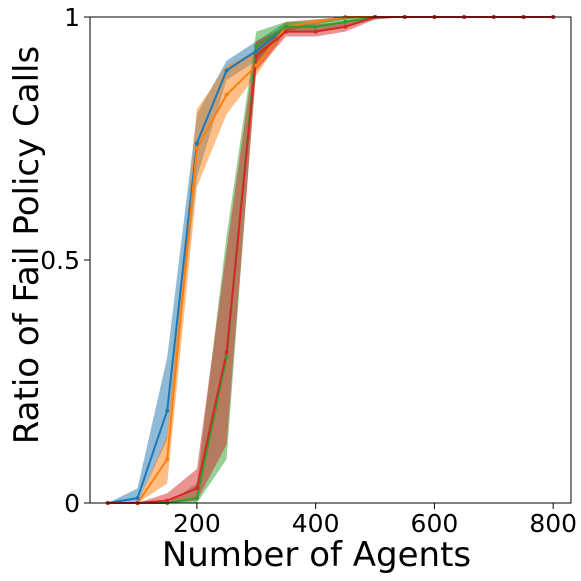  What do you see at coordinates (316, 555) in the screenshot?
I see `x-axis-label: Number of Agents` at bounding box center [316, 555].